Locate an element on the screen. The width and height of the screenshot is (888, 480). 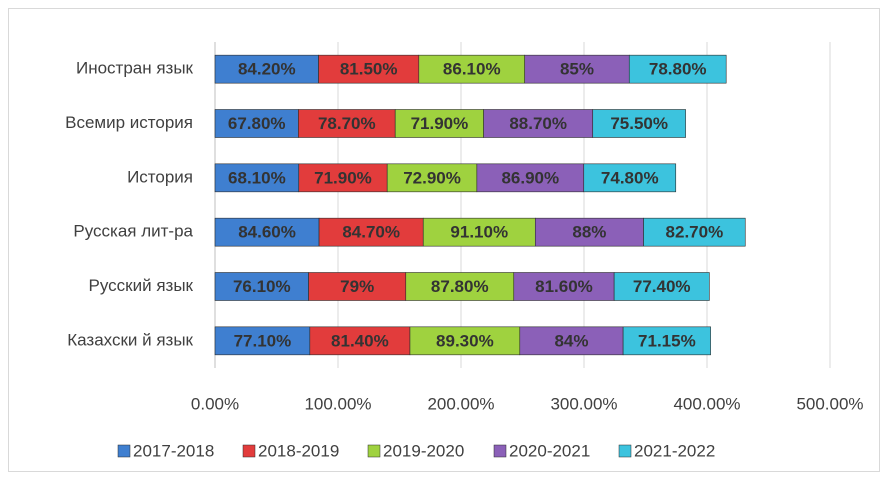
value-label: 71.15% is located at coordinates (667, 340).